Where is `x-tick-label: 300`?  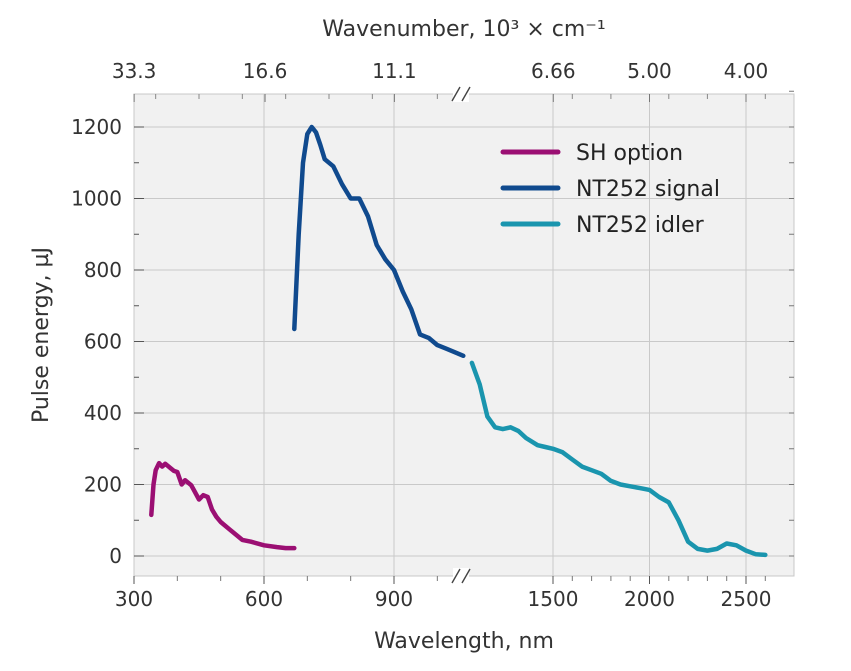
x-tick-label: 300 is located at coordinates (134, 599).